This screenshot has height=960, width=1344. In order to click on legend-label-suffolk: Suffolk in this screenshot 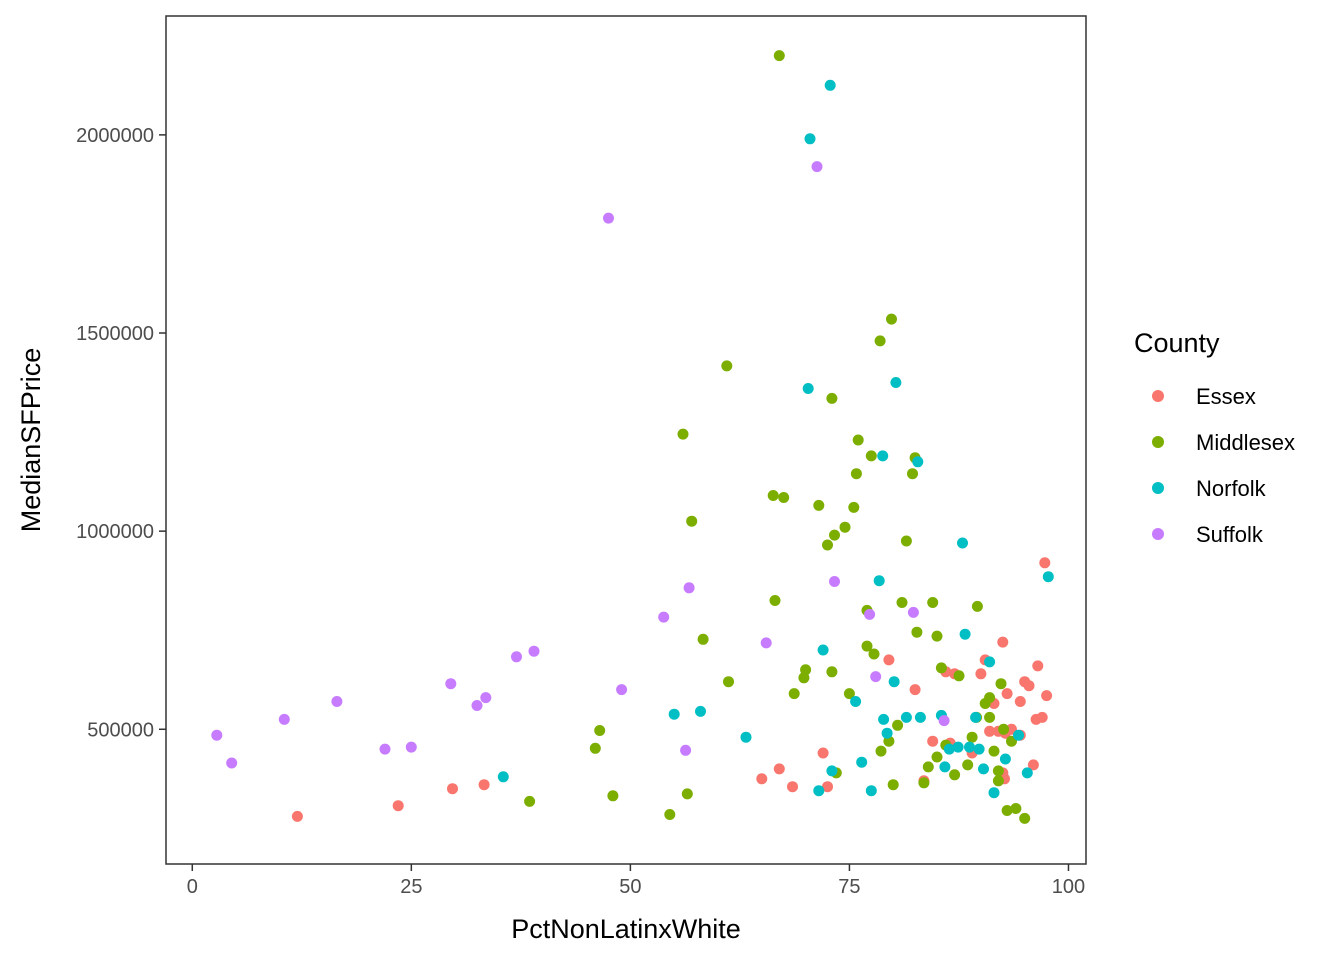, I will do `click(1230, 534)`.